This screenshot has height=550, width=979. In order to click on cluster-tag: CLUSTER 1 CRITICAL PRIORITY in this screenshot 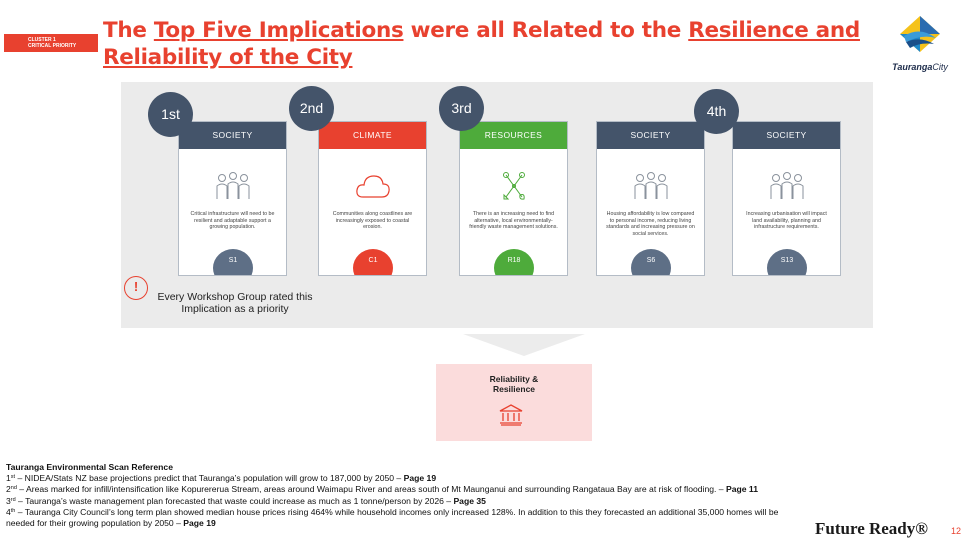, I will do `click(51, 43)`.